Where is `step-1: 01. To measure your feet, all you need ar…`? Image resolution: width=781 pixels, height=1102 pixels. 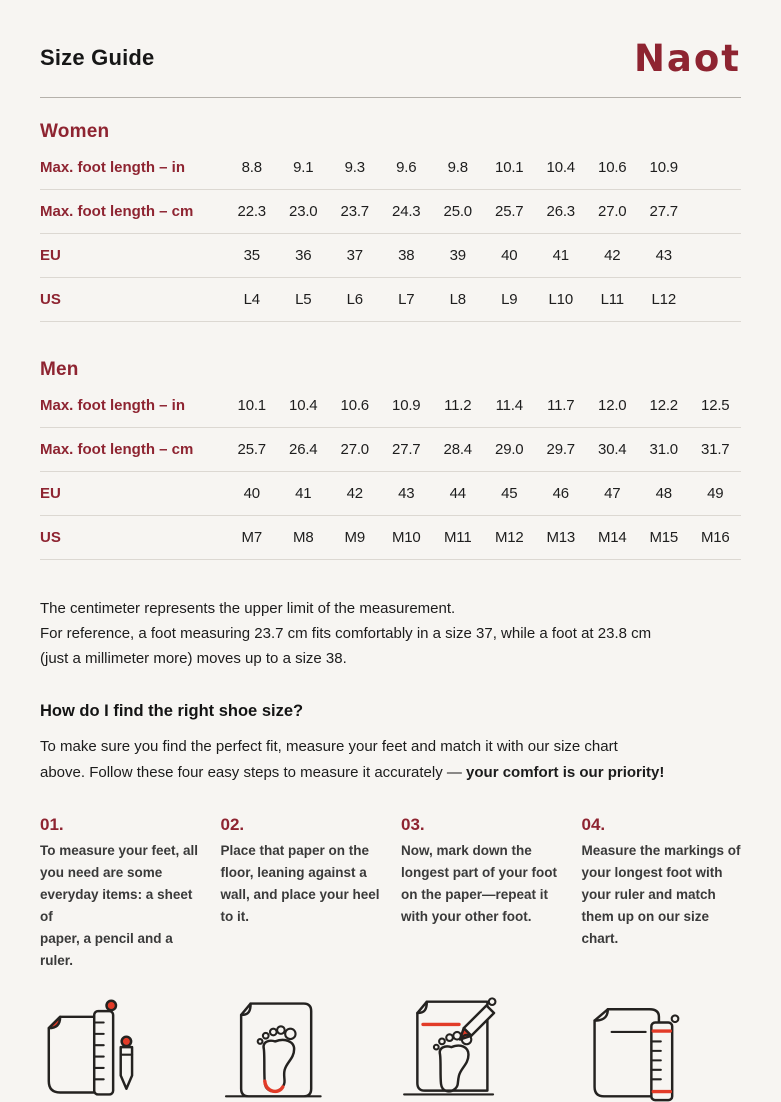 step-1: 01. To measure your feet, all you need ar… is located at coordinates (120, 893).